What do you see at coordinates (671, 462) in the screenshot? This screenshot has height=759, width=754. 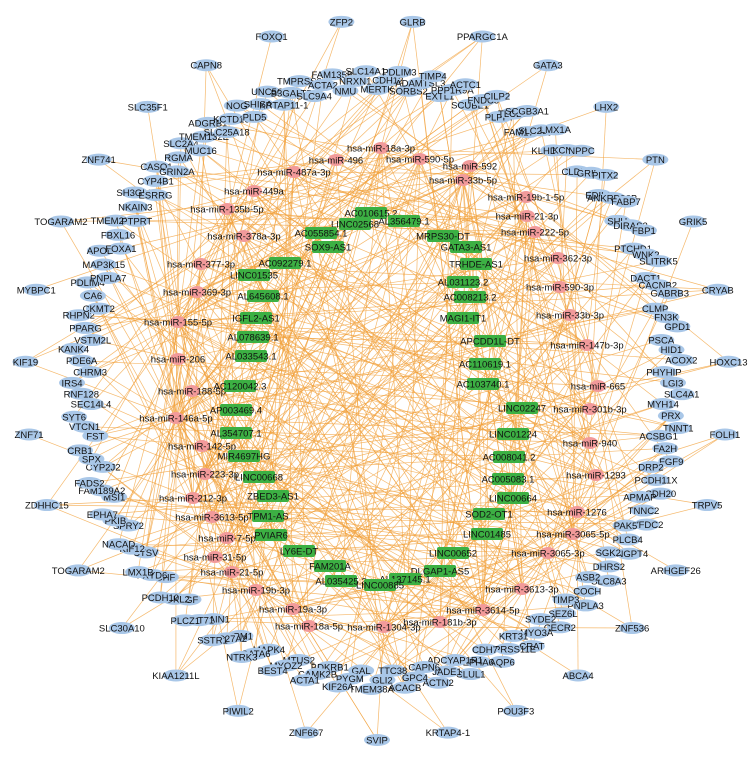 I see `mrna-node-label: FGF9` at bounding box center [671, 462].